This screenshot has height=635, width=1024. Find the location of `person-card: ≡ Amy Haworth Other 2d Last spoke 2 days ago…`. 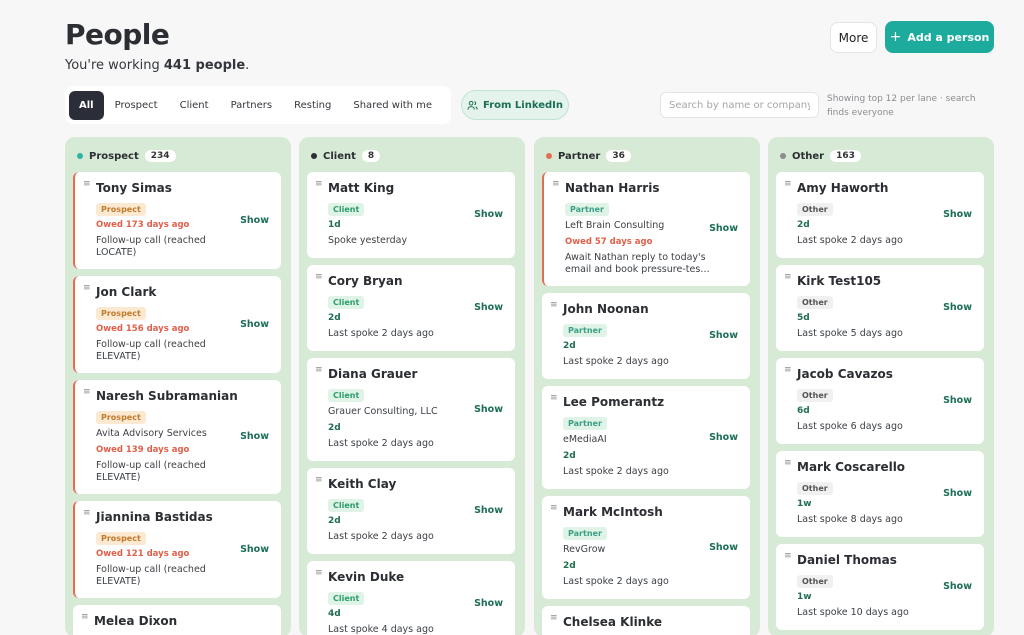

person-card: ≡ Amy Haworth Other 2d Last spoke 2 days ago… is located at coordinates (880, 215).